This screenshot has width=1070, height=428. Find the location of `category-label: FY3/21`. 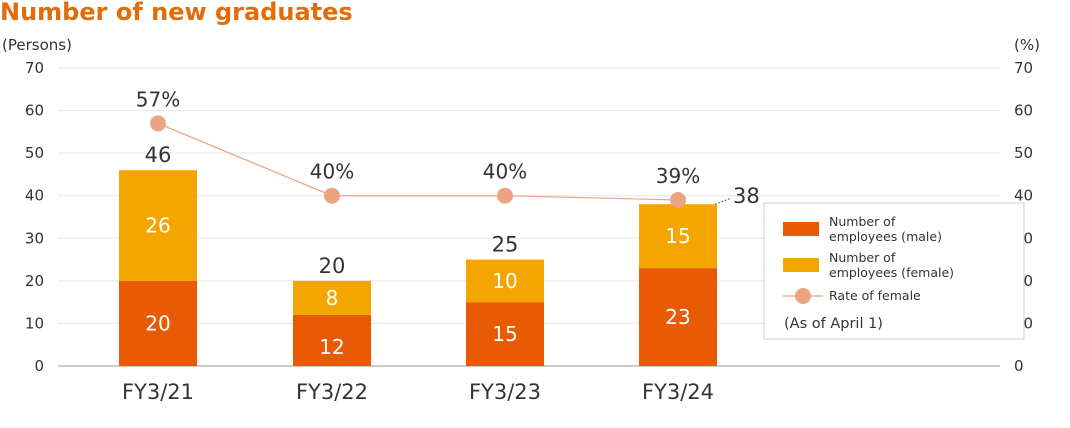

category-label: FY3/21 is located at coordinates (158, 392).